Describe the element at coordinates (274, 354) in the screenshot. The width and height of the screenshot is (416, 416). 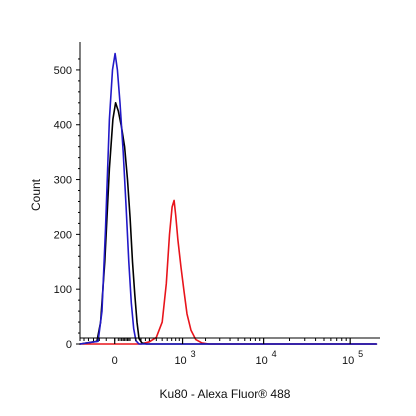
I see `x-tick-exponent: 4` at that location.